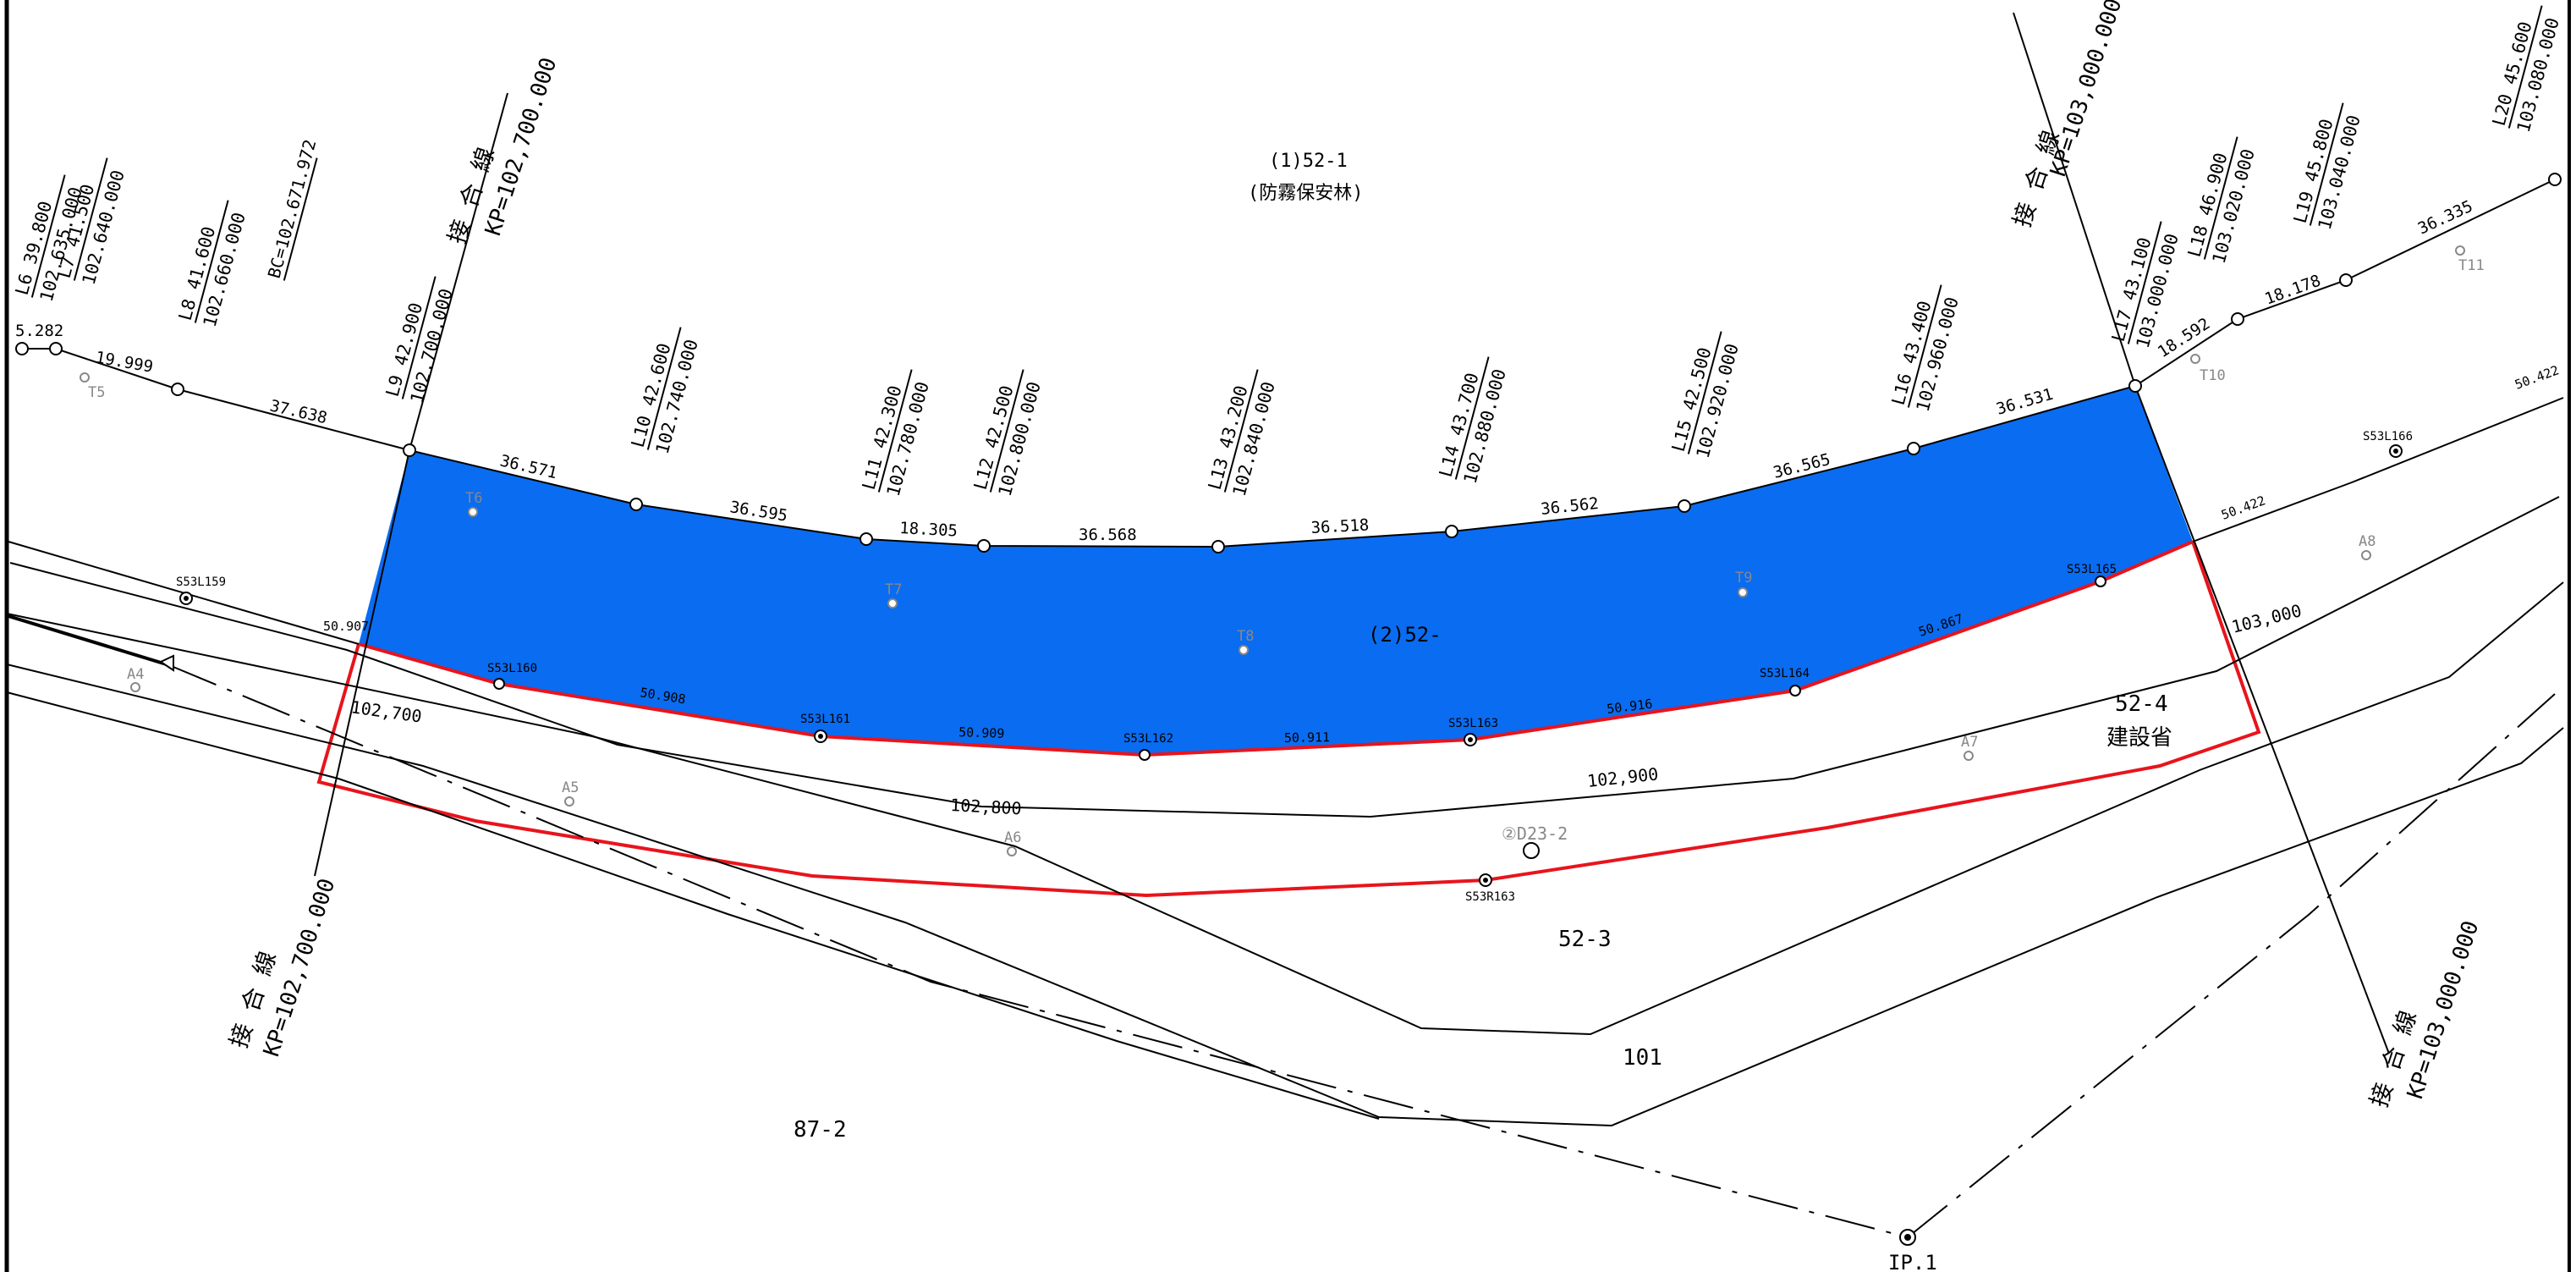 This screenshot has height=1272, width=2576. Describe the element at coordinates (473, 499) in the screenshot. I see `svg-text: T6` at that location.